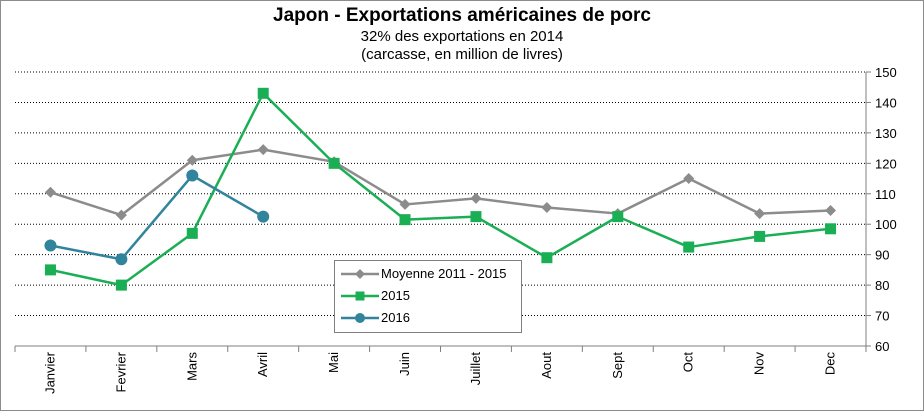 This screenshot has height=411, width=924. What do you see at coordinates (462, 36) in the screenshot?
I see `chart-subtitle: 32% des exportations en 2014` at bounding box center [462, 36].